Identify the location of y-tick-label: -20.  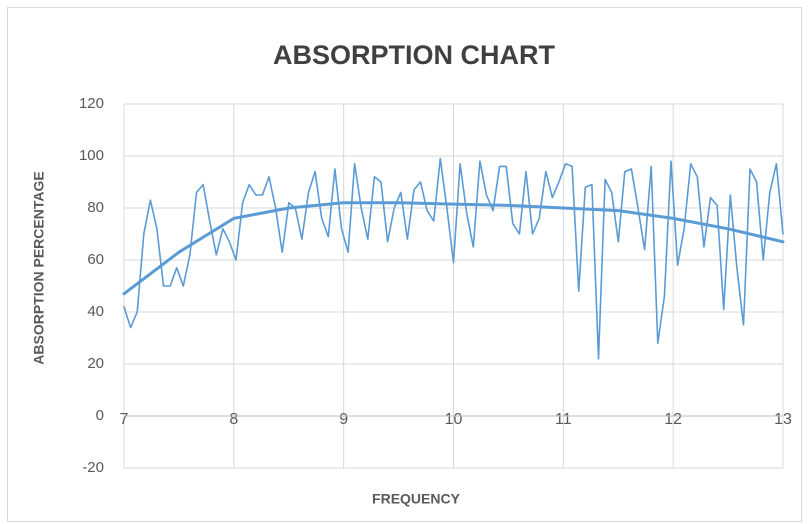
(93, 467).